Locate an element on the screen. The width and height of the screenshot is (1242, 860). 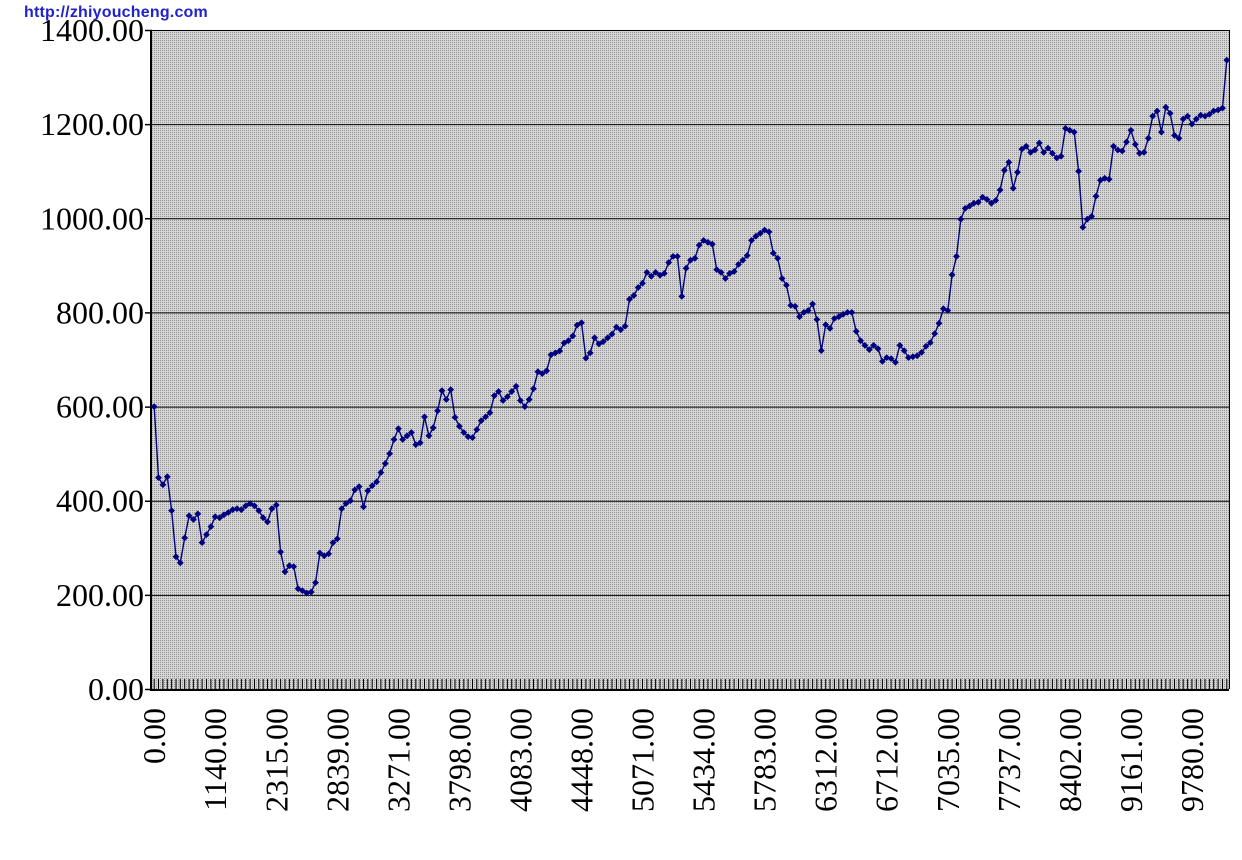
x-tick-label: 5071.00 is located at coordinates (643, 760).